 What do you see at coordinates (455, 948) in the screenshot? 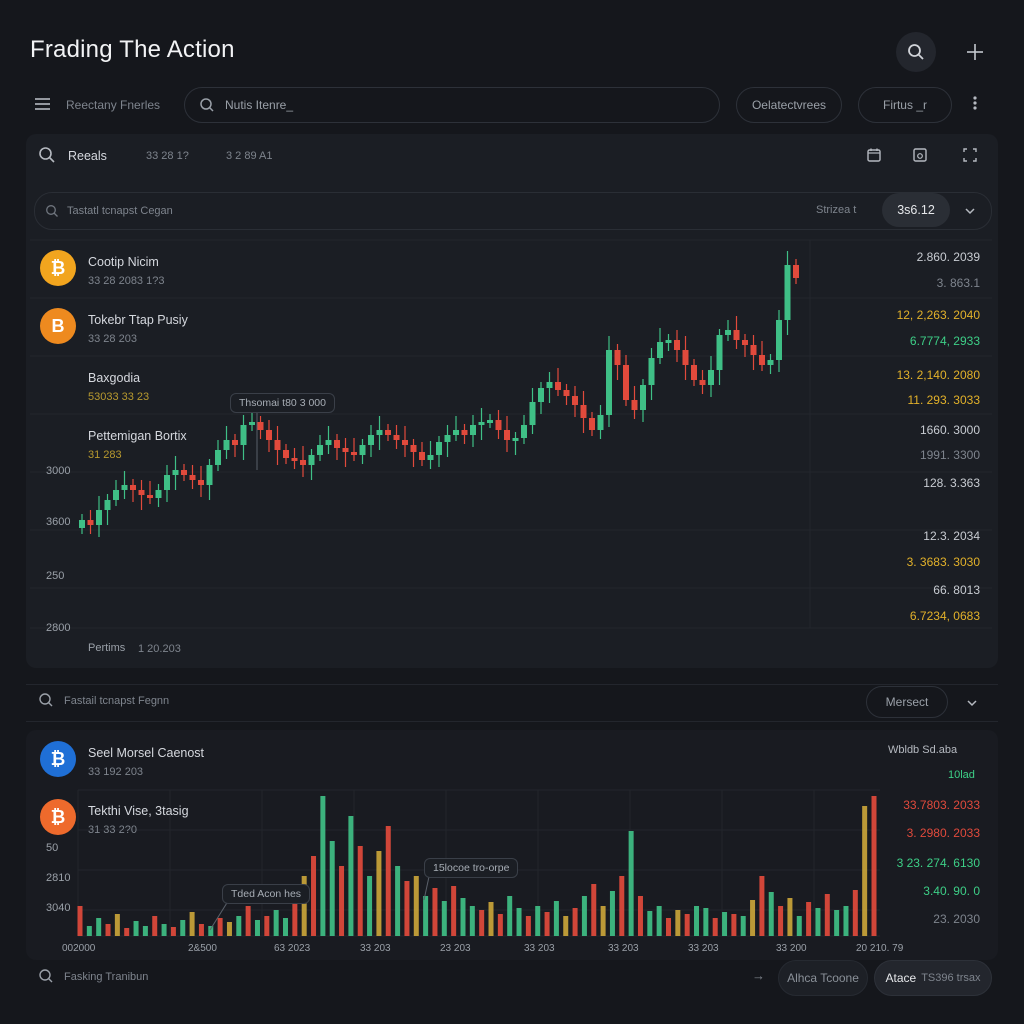
I see `x-axis-label: 23 203` at bounding box center [455, 948].